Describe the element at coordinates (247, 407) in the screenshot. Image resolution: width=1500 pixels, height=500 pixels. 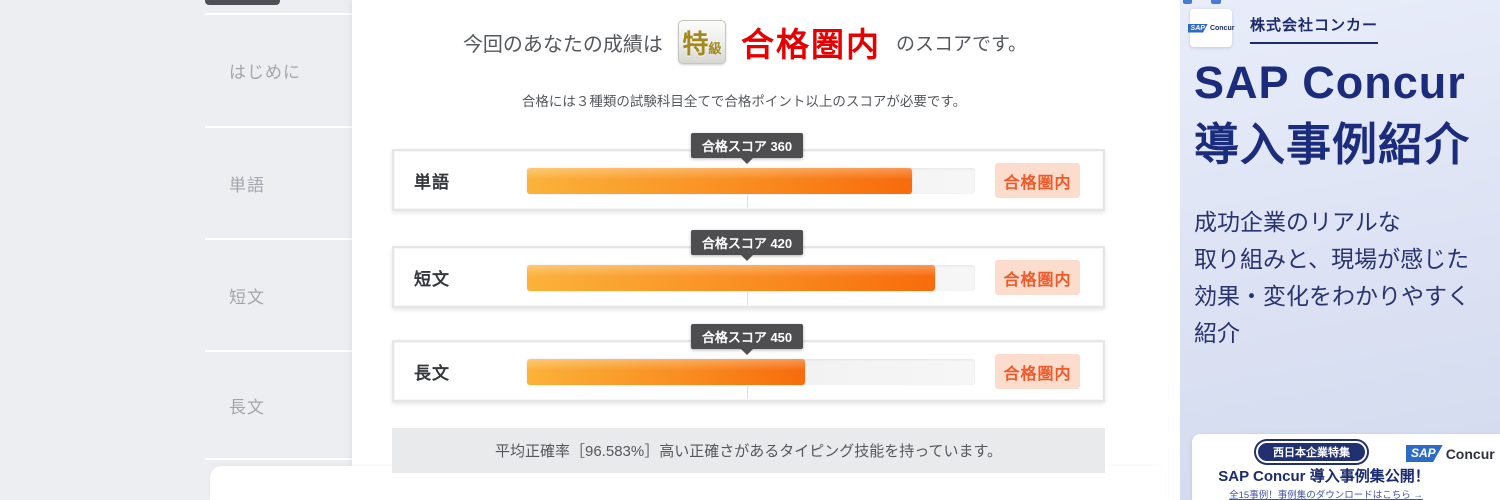
I see `sidebar-item-label: 長文` at that location.